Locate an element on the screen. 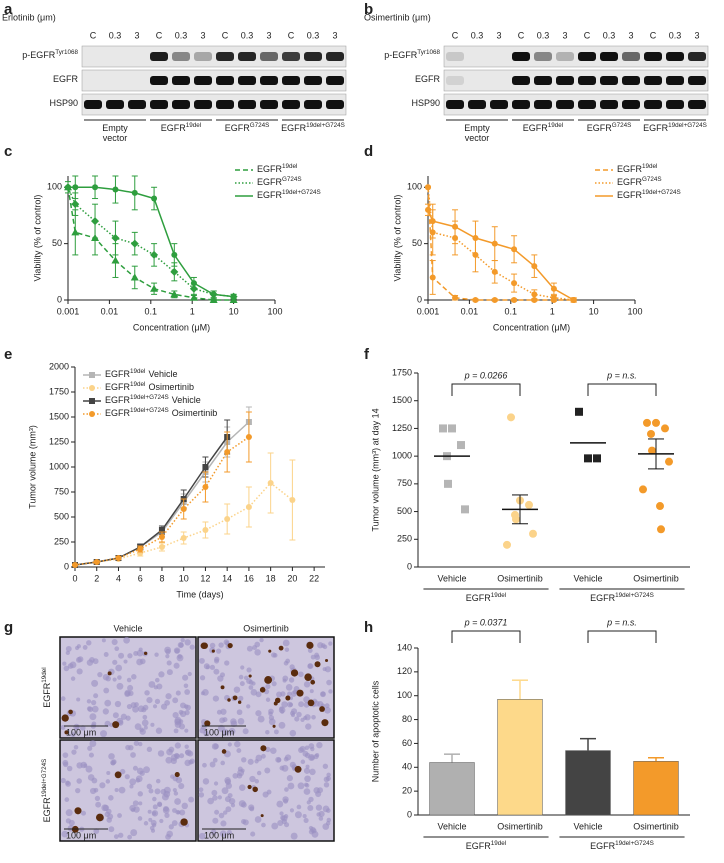 The width and height of the screenshot is (724, 863). text-part: 19del is located at coordinates (137, 371).